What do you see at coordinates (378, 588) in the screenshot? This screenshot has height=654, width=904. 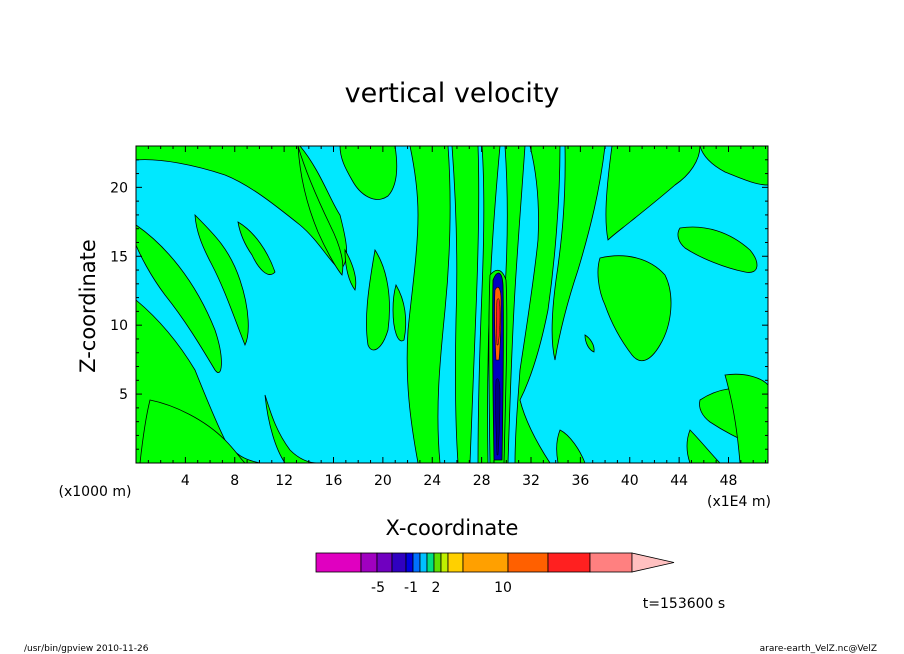 I see `colorbar-label-neg5: -5` at bounding box center [378, 588].